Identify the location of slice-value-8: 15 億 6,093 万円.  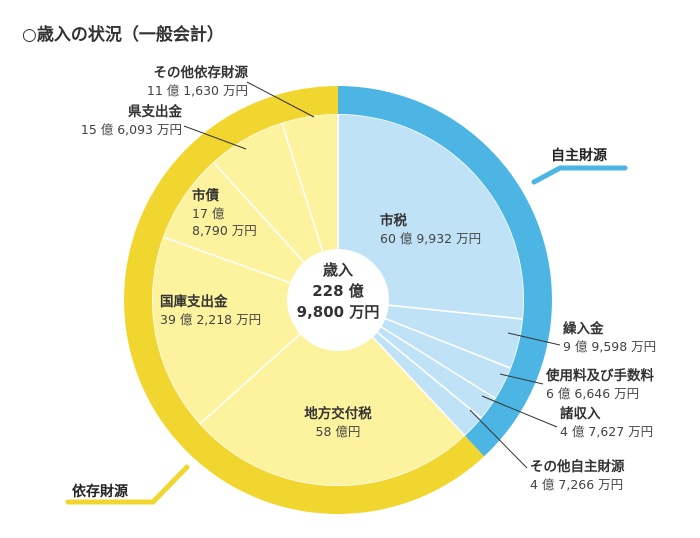
(131, 129).